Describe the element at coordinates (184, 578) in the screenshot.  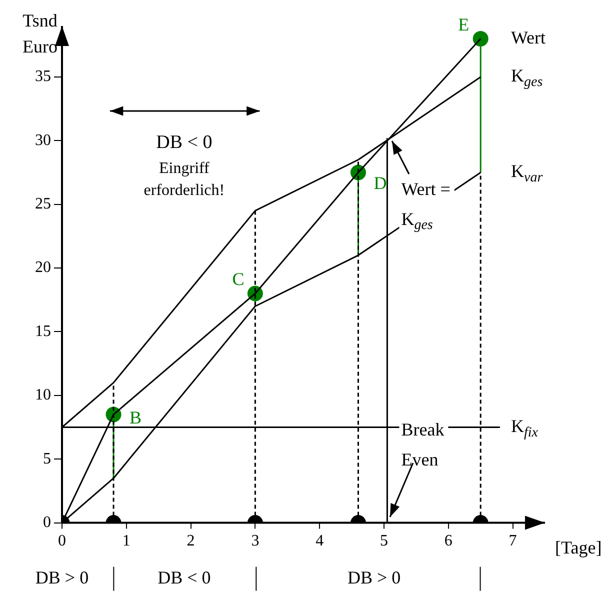
I see `text: DB < 0` at that location.